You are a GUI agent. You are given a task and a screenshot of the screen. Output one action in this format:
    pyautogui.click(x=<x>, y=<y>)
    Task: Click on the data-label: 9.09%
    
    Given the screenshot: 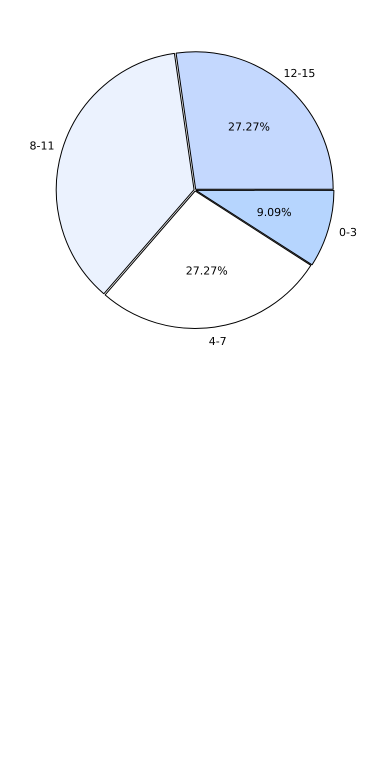 What is the action you would take?
    pyautogui.click(x=274, y=213)
    